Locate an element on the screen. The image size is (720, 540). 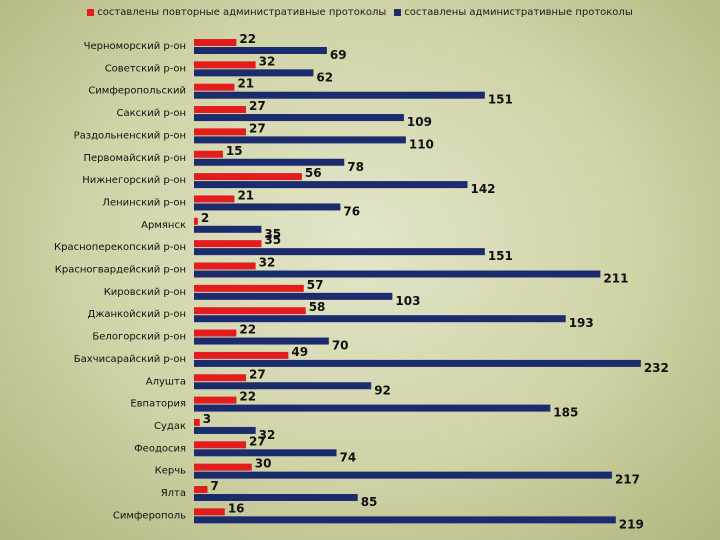
category-label: Советский р-он is located at coordinates (145, 68).